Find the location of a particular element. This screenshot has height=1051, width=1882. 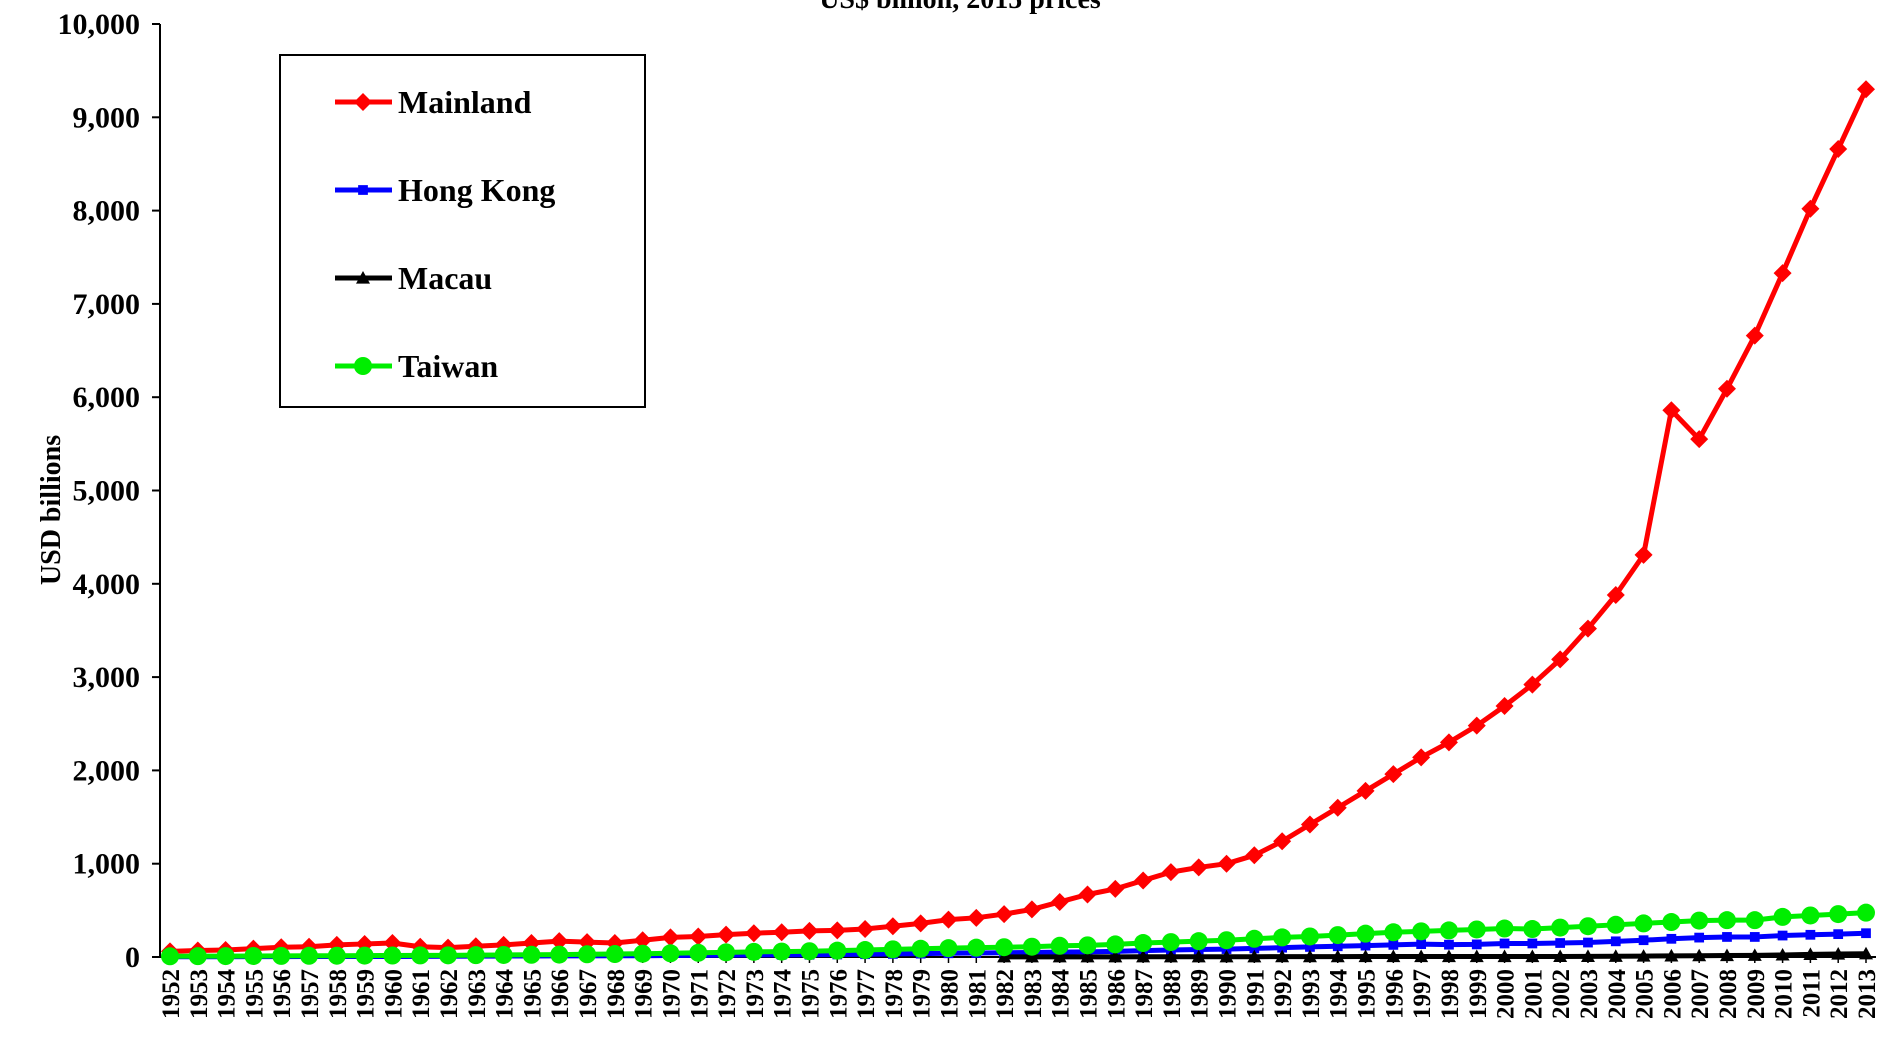

y-tick-label: 4,000 is located at coordinates (107, 584).